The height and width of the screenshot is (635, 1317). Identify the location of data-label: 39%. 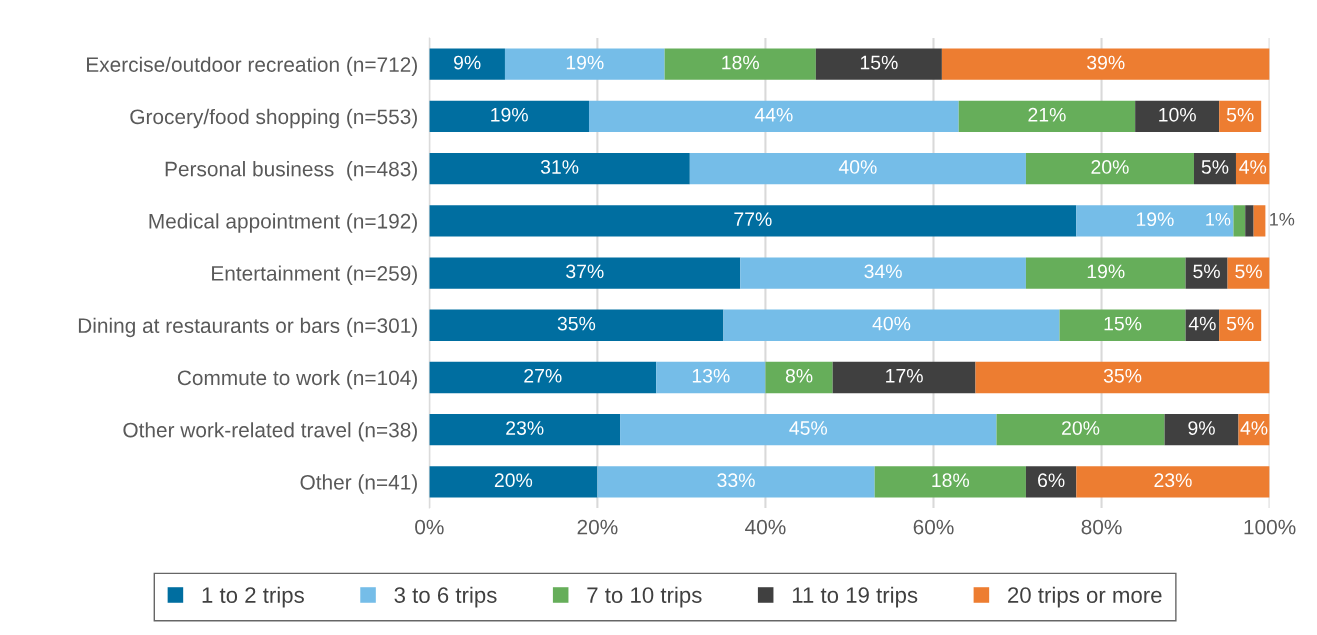
(1106, 62).